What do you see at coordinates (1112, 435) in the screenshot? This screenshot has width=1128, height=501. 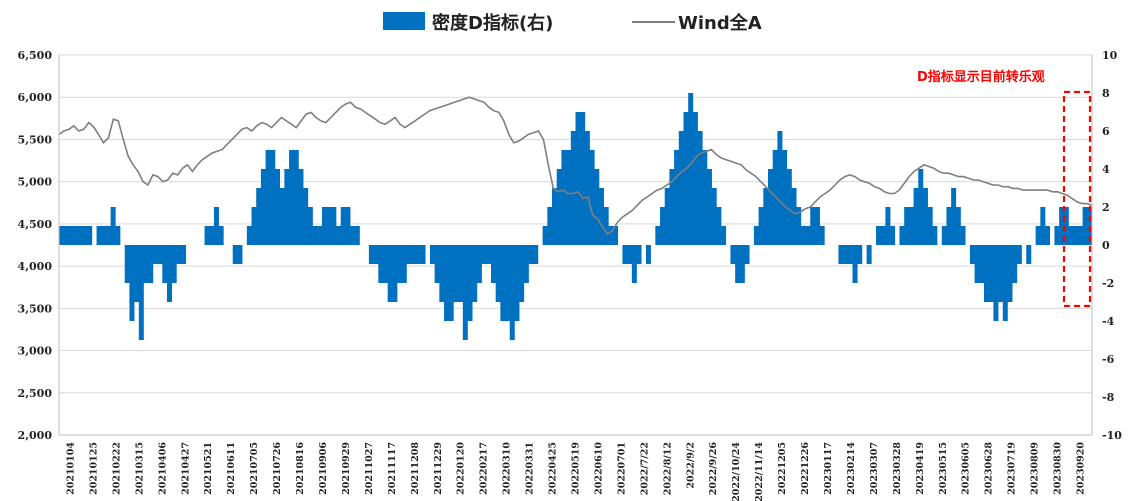 I see `right-tick-label: -10` at bounding box center [1112, 435].